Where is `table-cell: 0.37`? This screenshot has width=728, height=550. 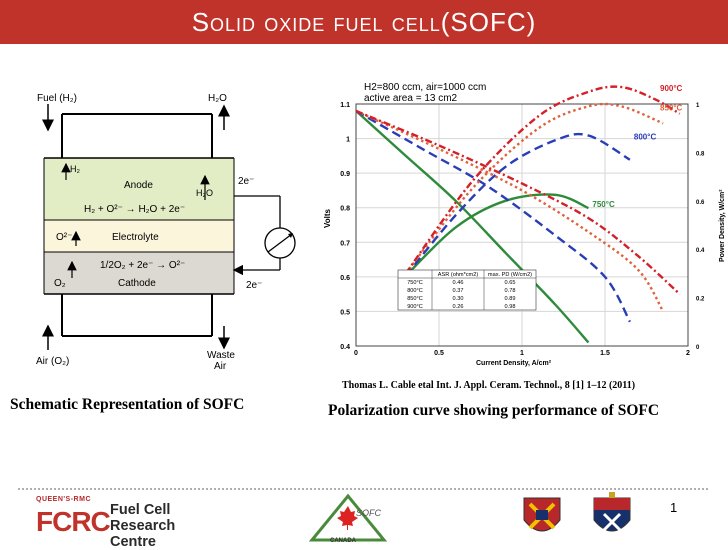
table-cell: 0.37 is located at coordinates (458, 291).